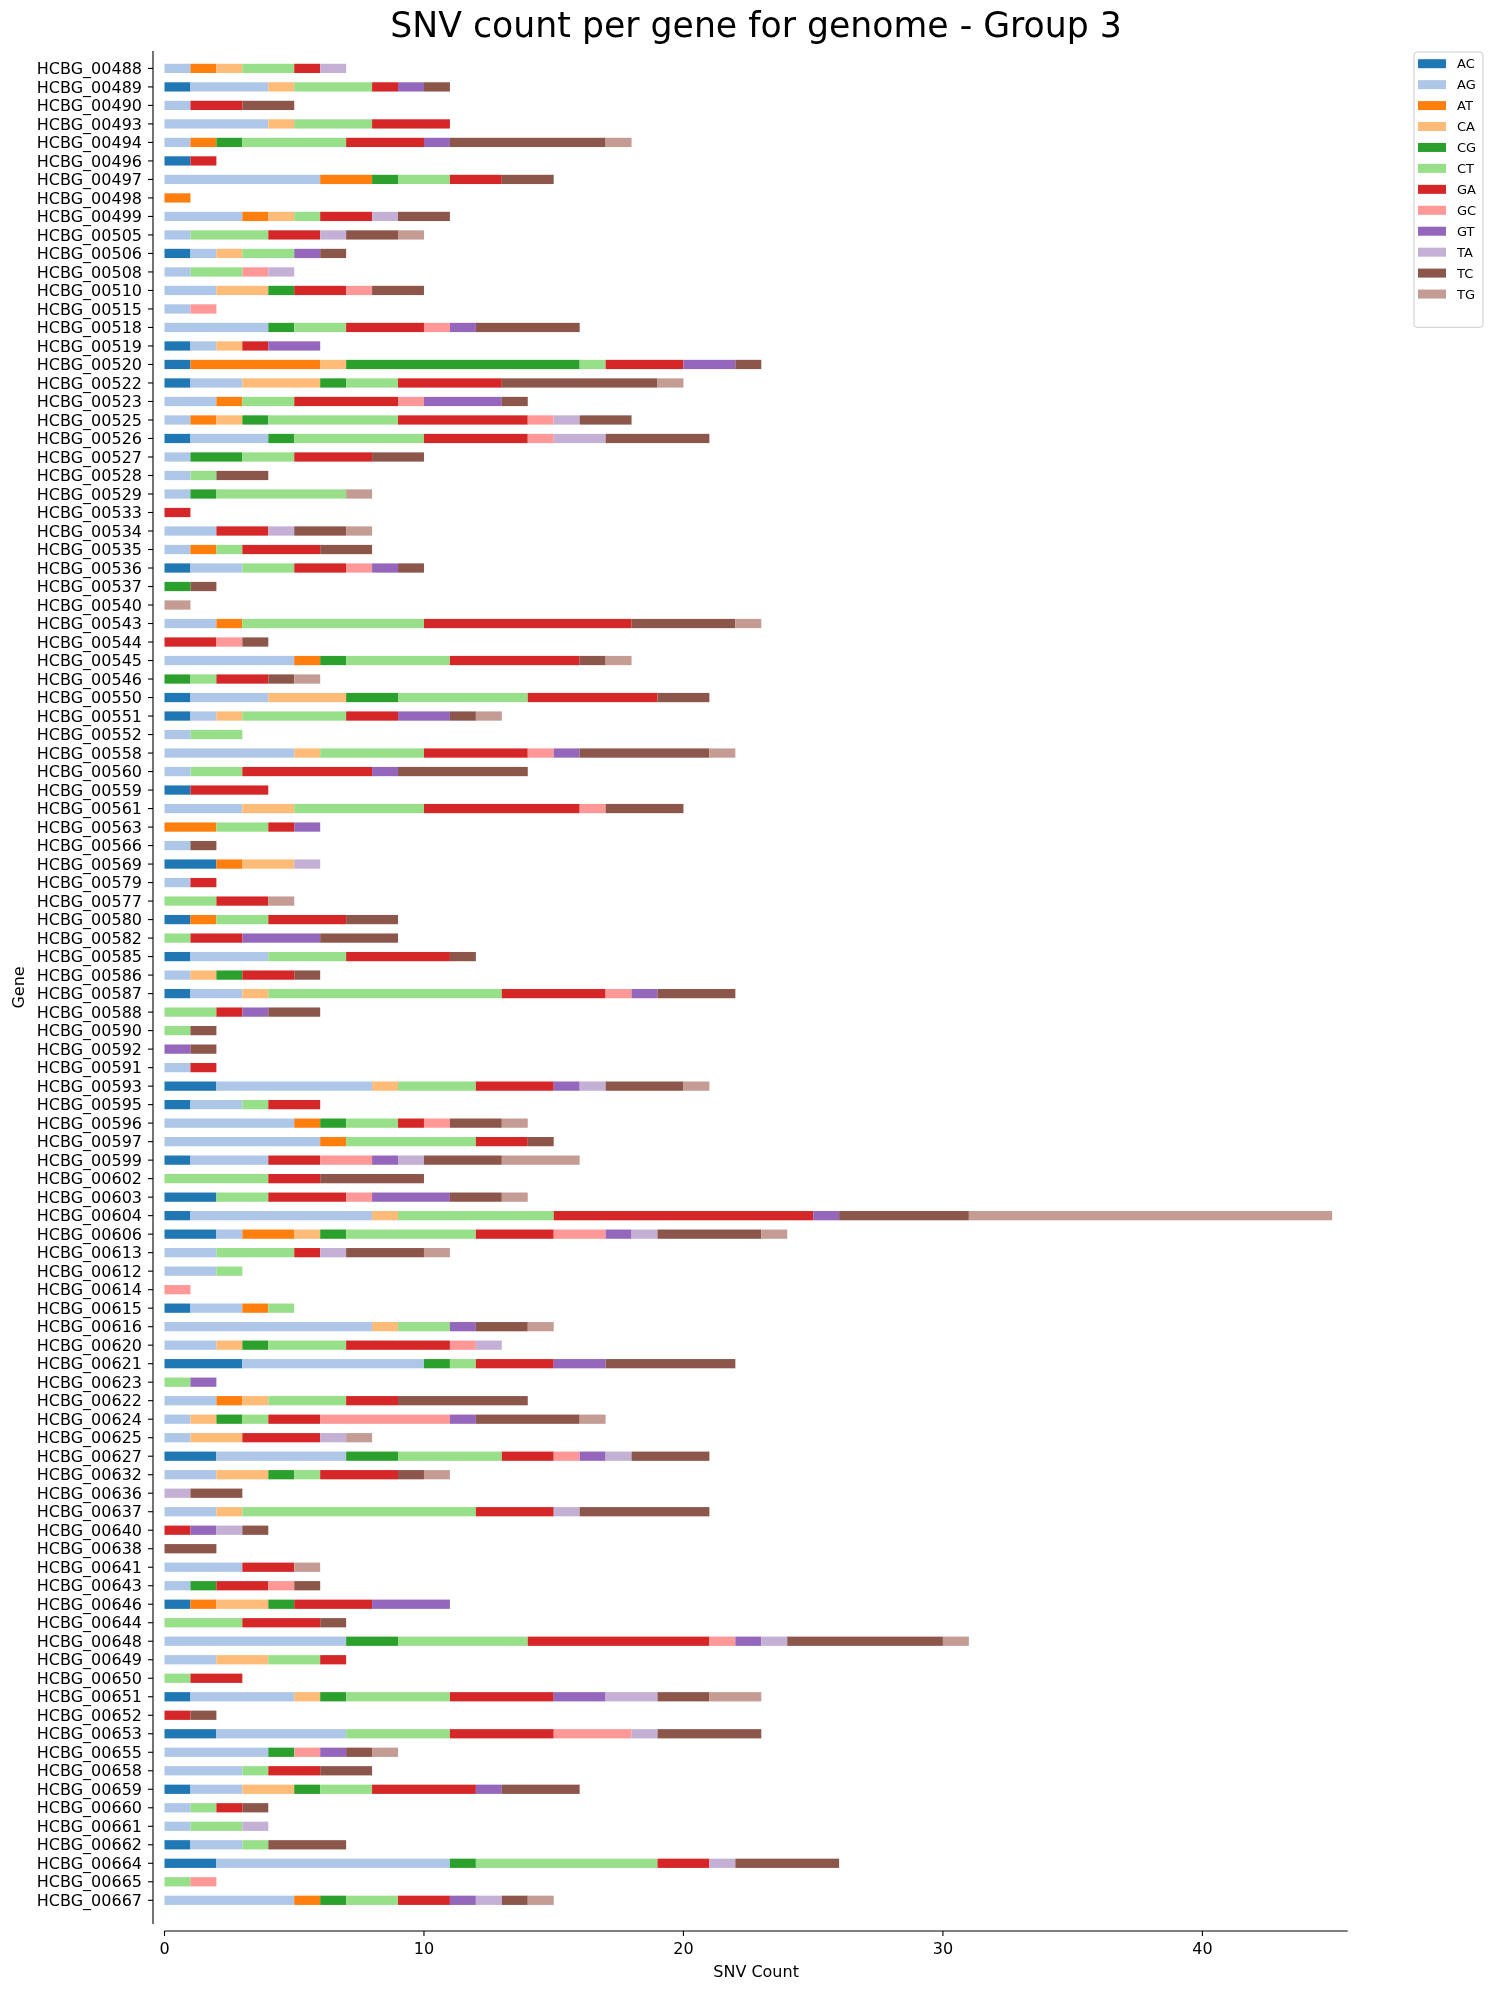 The width and height of the screenshot is (1493, 1992). I want to click on y-tick-label: HCBG_00616, so click(89, 1327).